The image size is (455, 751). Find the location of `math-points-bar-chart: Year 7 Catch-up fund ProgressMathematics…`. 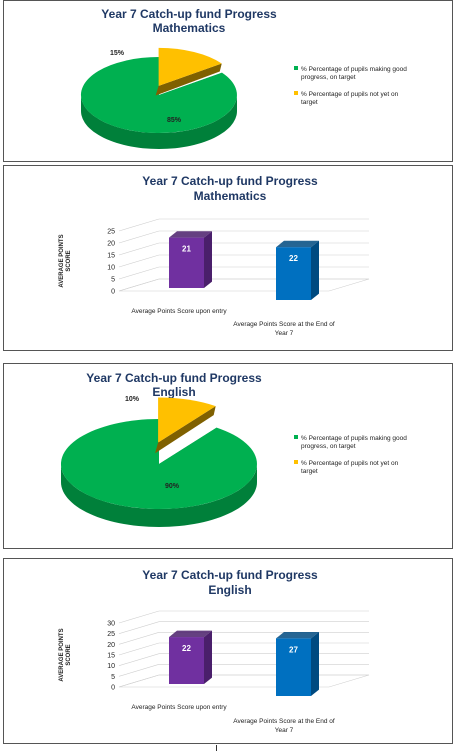

math-points-bar-chart: Year 7 Catch-up fund ProgressMathematics… is located at coordinates (214, 255).